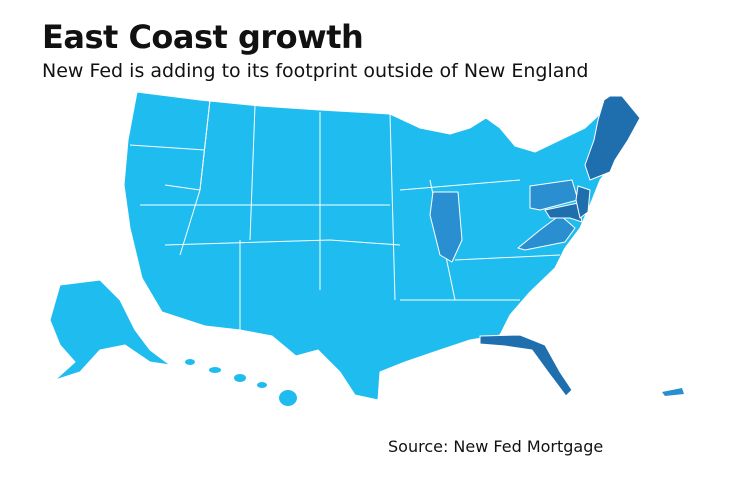 The height and width of the screenshot is (482, 740). Describe the element at coordinates (203, 37) in the screenshot. I see `title: East Coast growth` at that location.